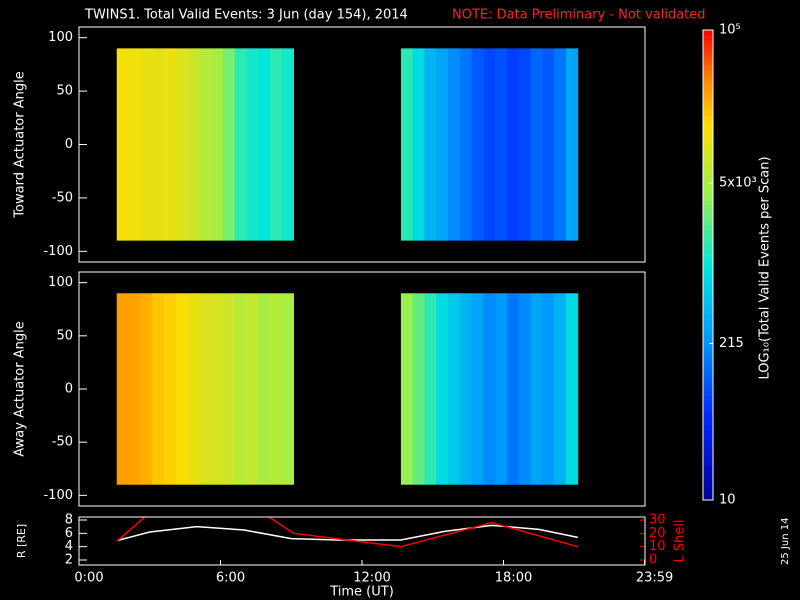  What do you see at coordinates (738, 182) in the screenshot?
I see `colorbar-tick-label: 5x10³` at bounding box center [738, 182].